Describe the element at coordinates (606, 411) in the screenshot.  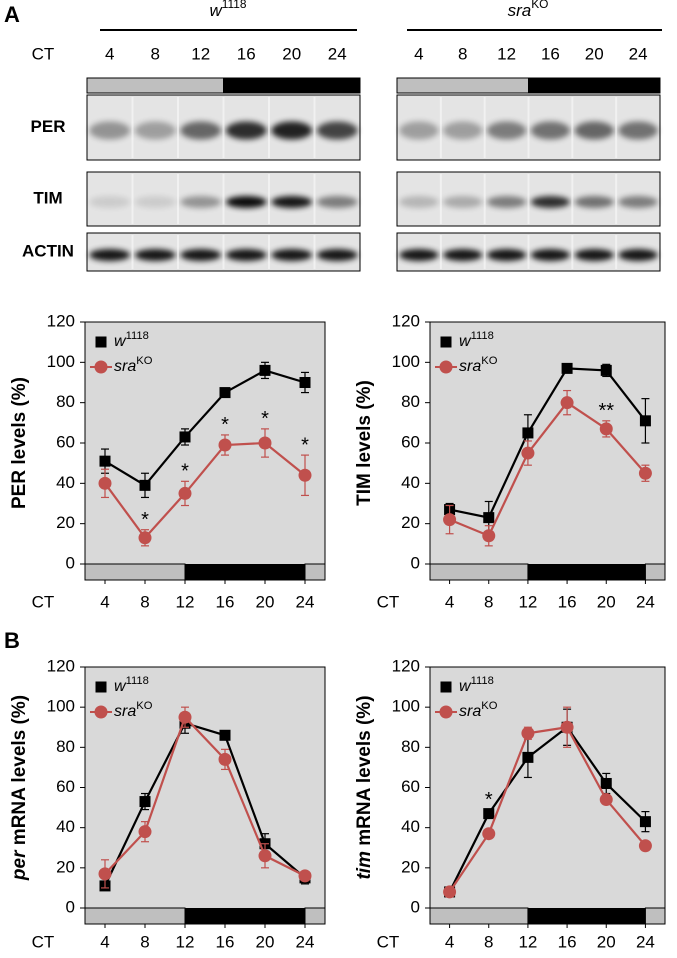
I see `significance: **` at that location.